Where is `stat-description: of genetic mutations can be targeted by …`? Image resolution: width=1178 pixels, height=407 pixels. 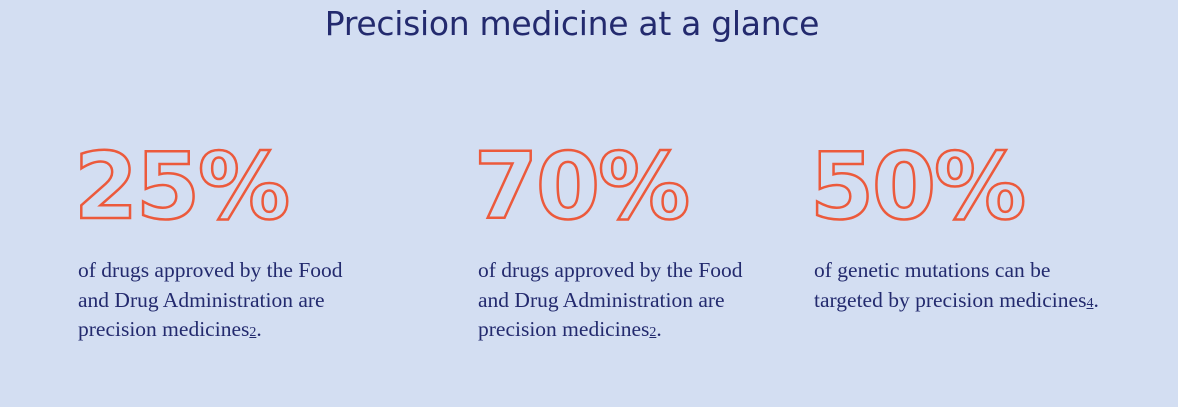 stat-description: of genetic mutations can be targeted by … is located at coordinates (950, 285).